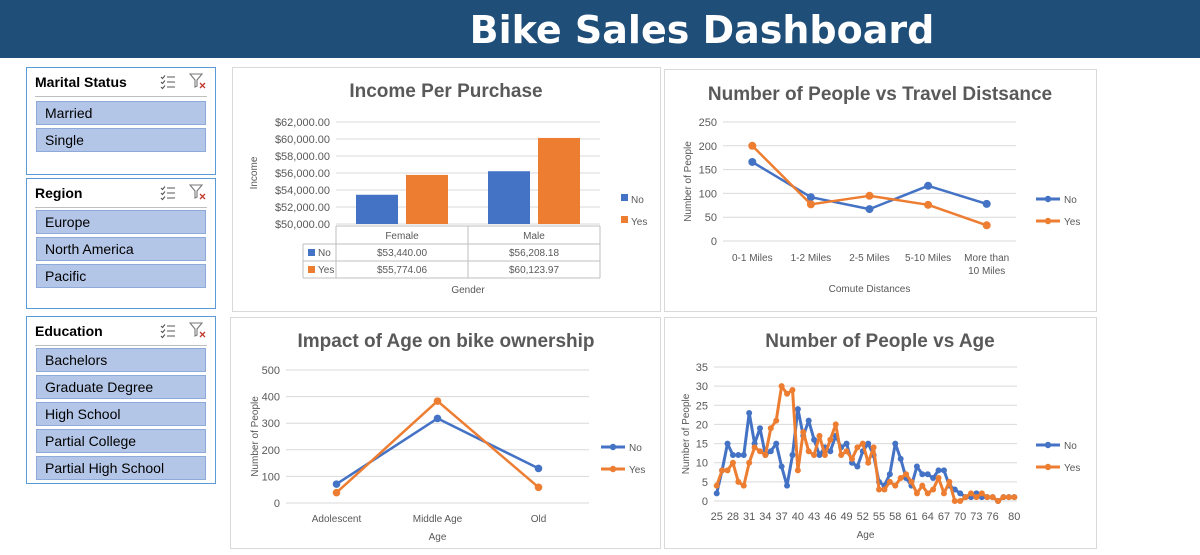  Describe the element at coordinates (271, 424) in the screenshot. I see `y-tick-label: 300` at that location.